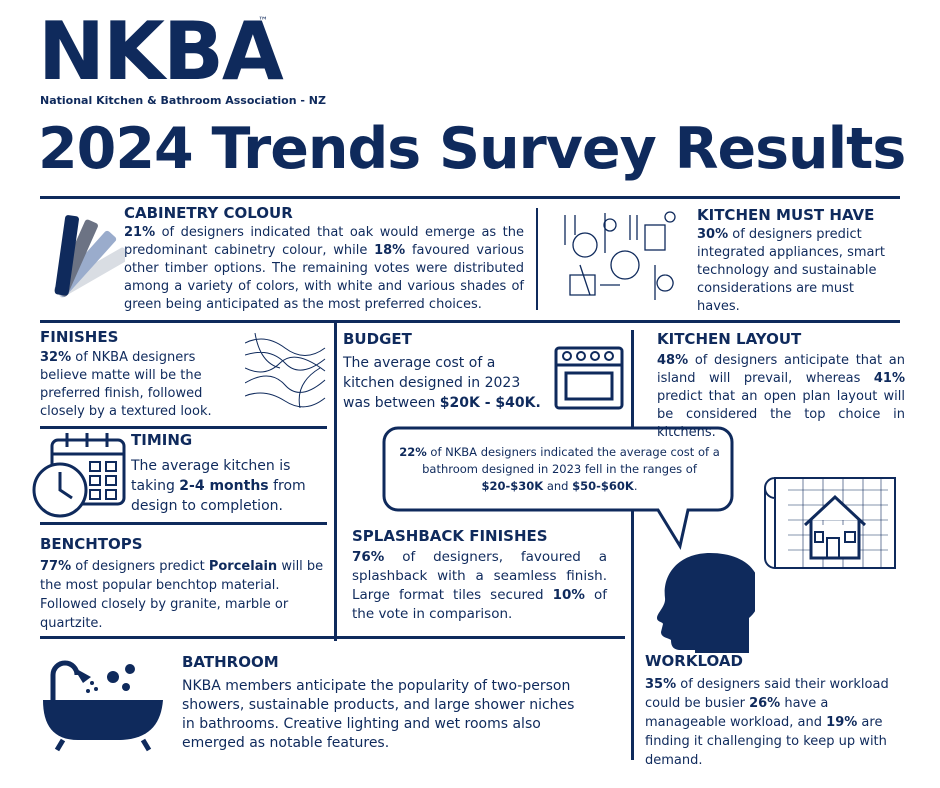 This screenshot has width=940, height=788. I want to click on calendar-icon, so click(79, 475).